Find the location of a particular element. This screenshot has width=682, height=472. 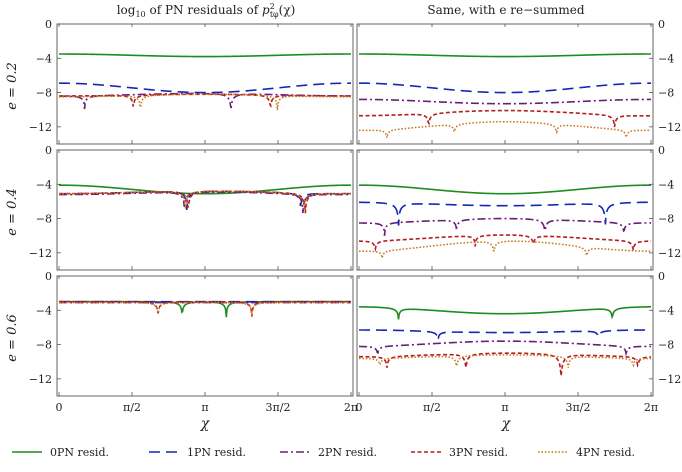

series-line-2pn-resid-r2c1 is located at coordinates (505, 348).